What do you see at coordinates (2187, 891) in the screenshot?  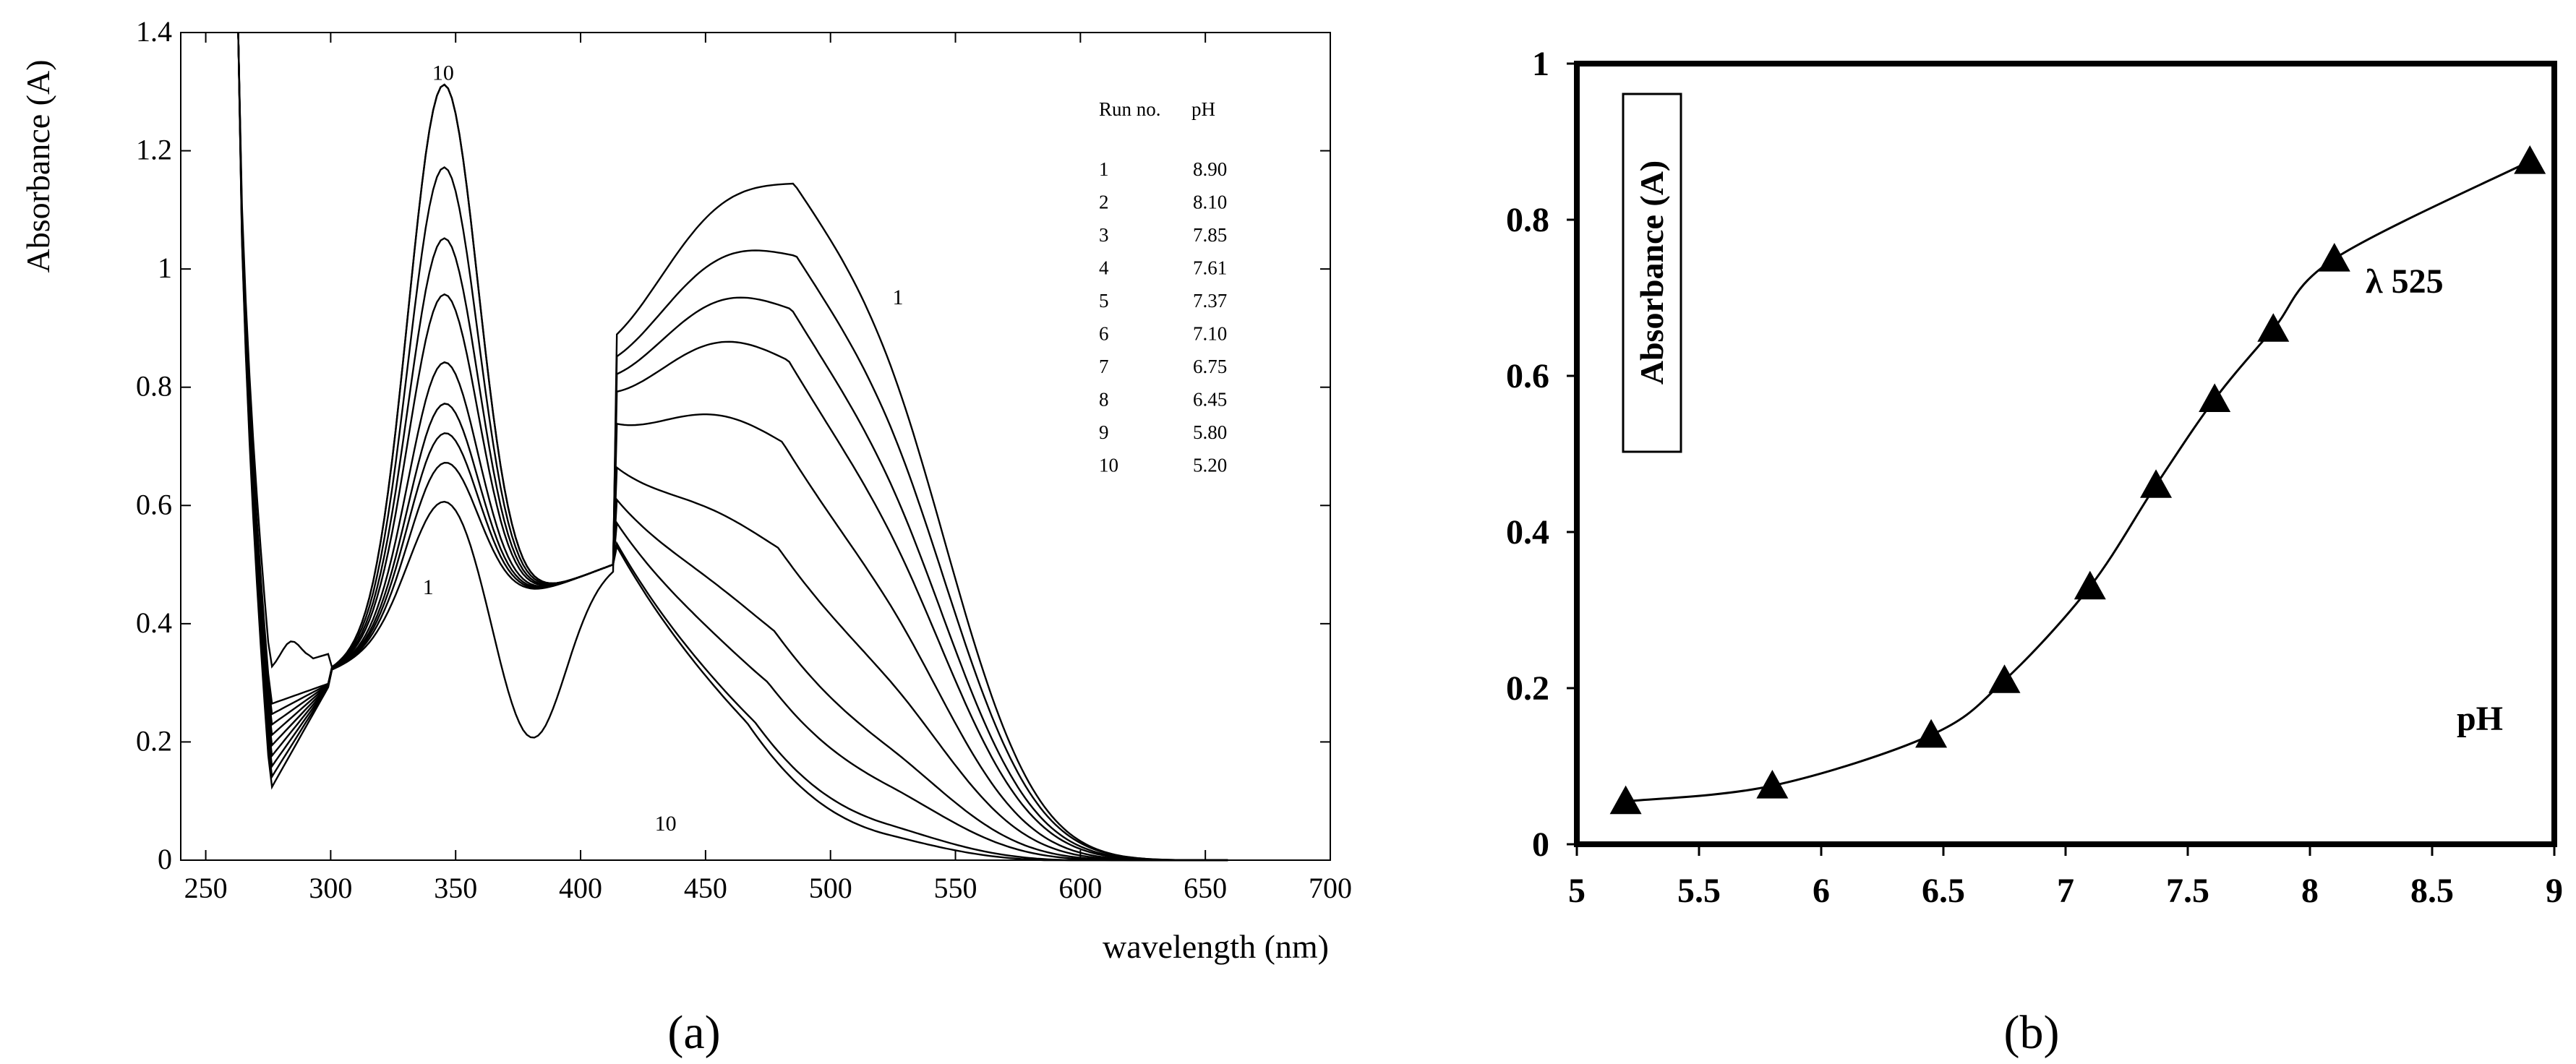 I see `x-tick-label: 7.5` at bounding box center [2187, 891].